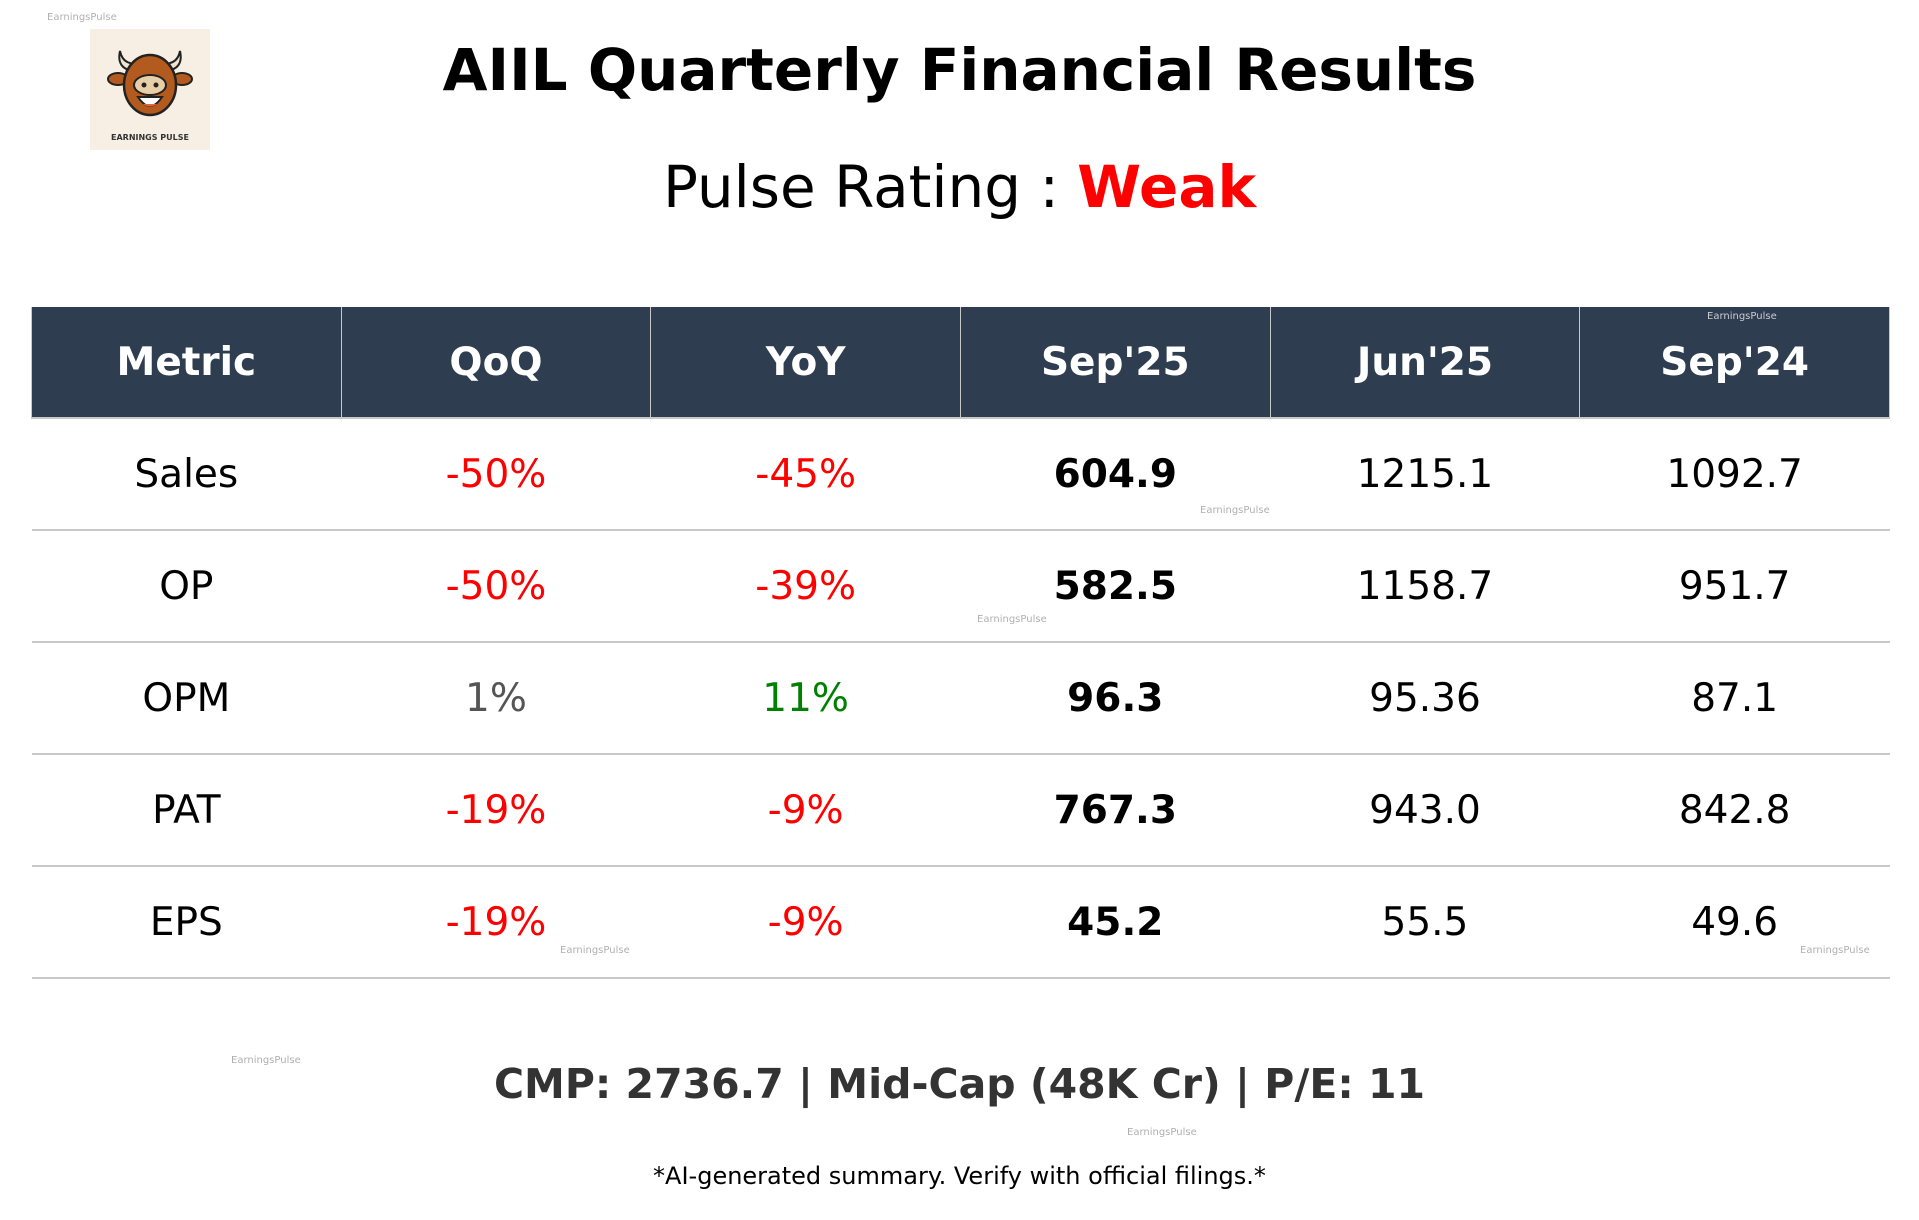 The height and width of the screenshot is (1220, 1919). Describe the element at coordinates (150, 83) in the screenshot. I see `bull-mascot-icon` at that location.